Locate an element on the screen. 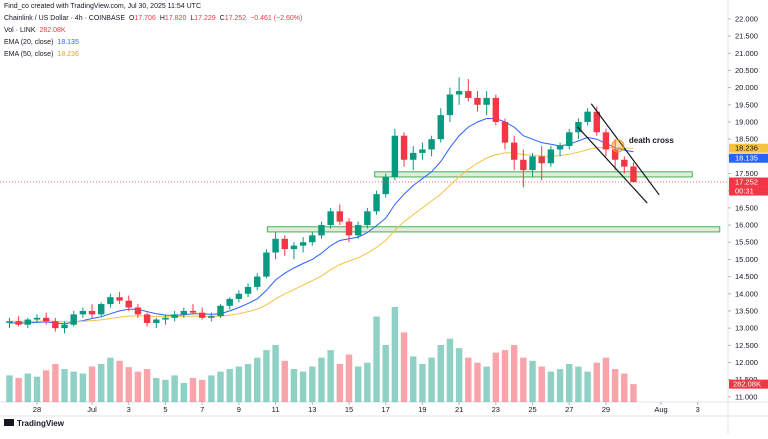 The image size is (768, 439). y-tick-label: 21.000 is located at coordinates (746, 53).